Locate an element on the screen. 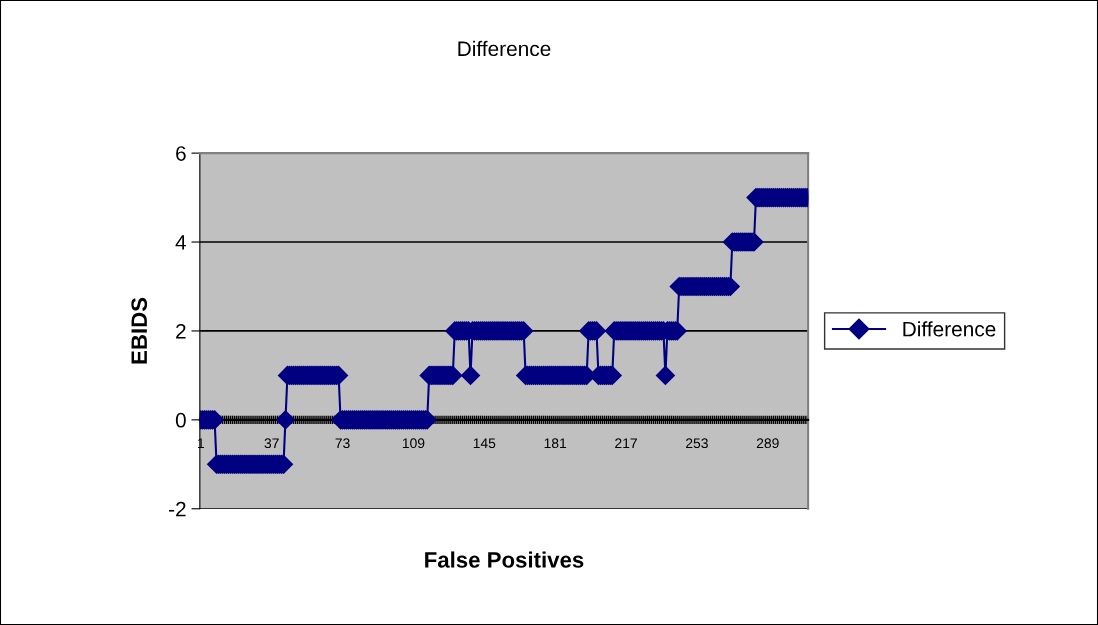  x-tick-label: 109 is located at coordinates (413, 443).